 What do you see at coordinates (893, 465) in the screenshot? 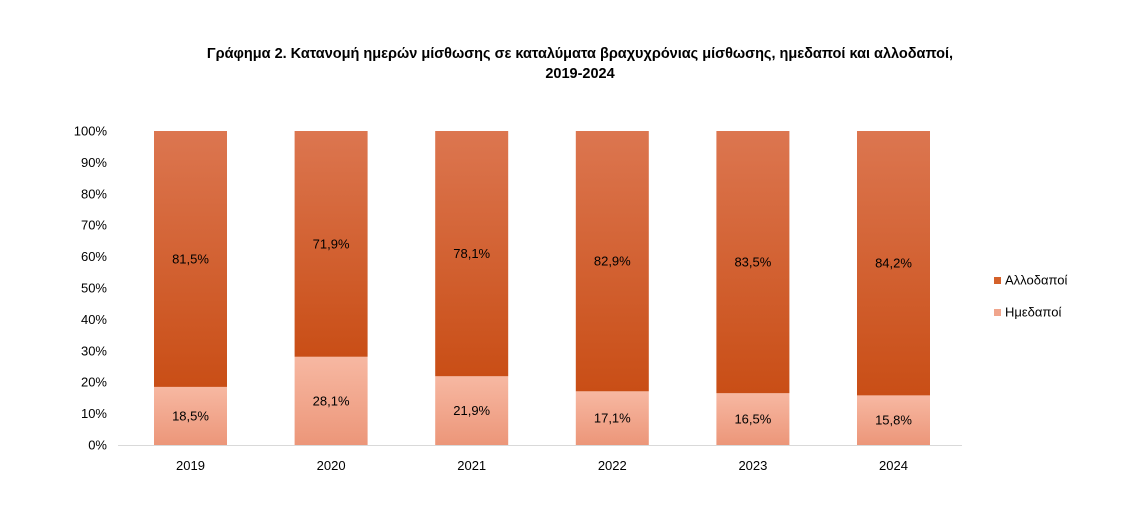
I see `x-tick-label: 2024` at bounding box center [893, 465].